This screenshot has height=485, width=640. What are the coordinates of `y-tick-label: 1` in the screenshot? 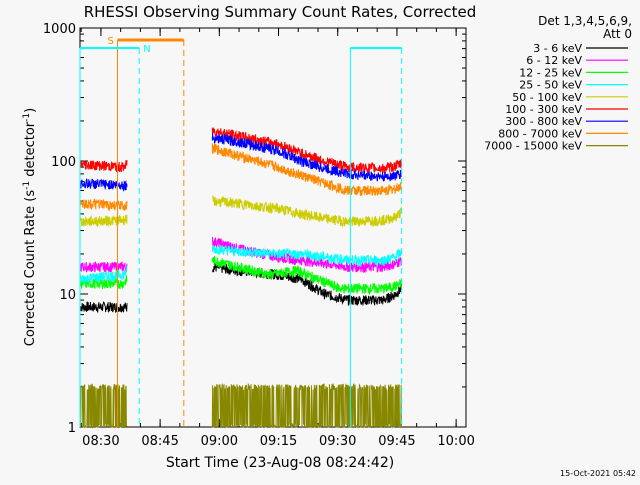 It's located at (72, 428).